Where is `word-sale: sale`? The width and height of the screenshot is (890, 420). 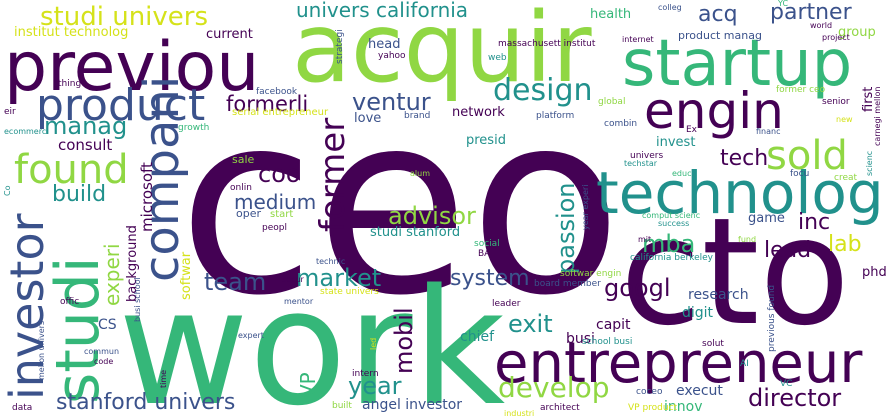
word-sale: sale is located at coordinates (243, 159).